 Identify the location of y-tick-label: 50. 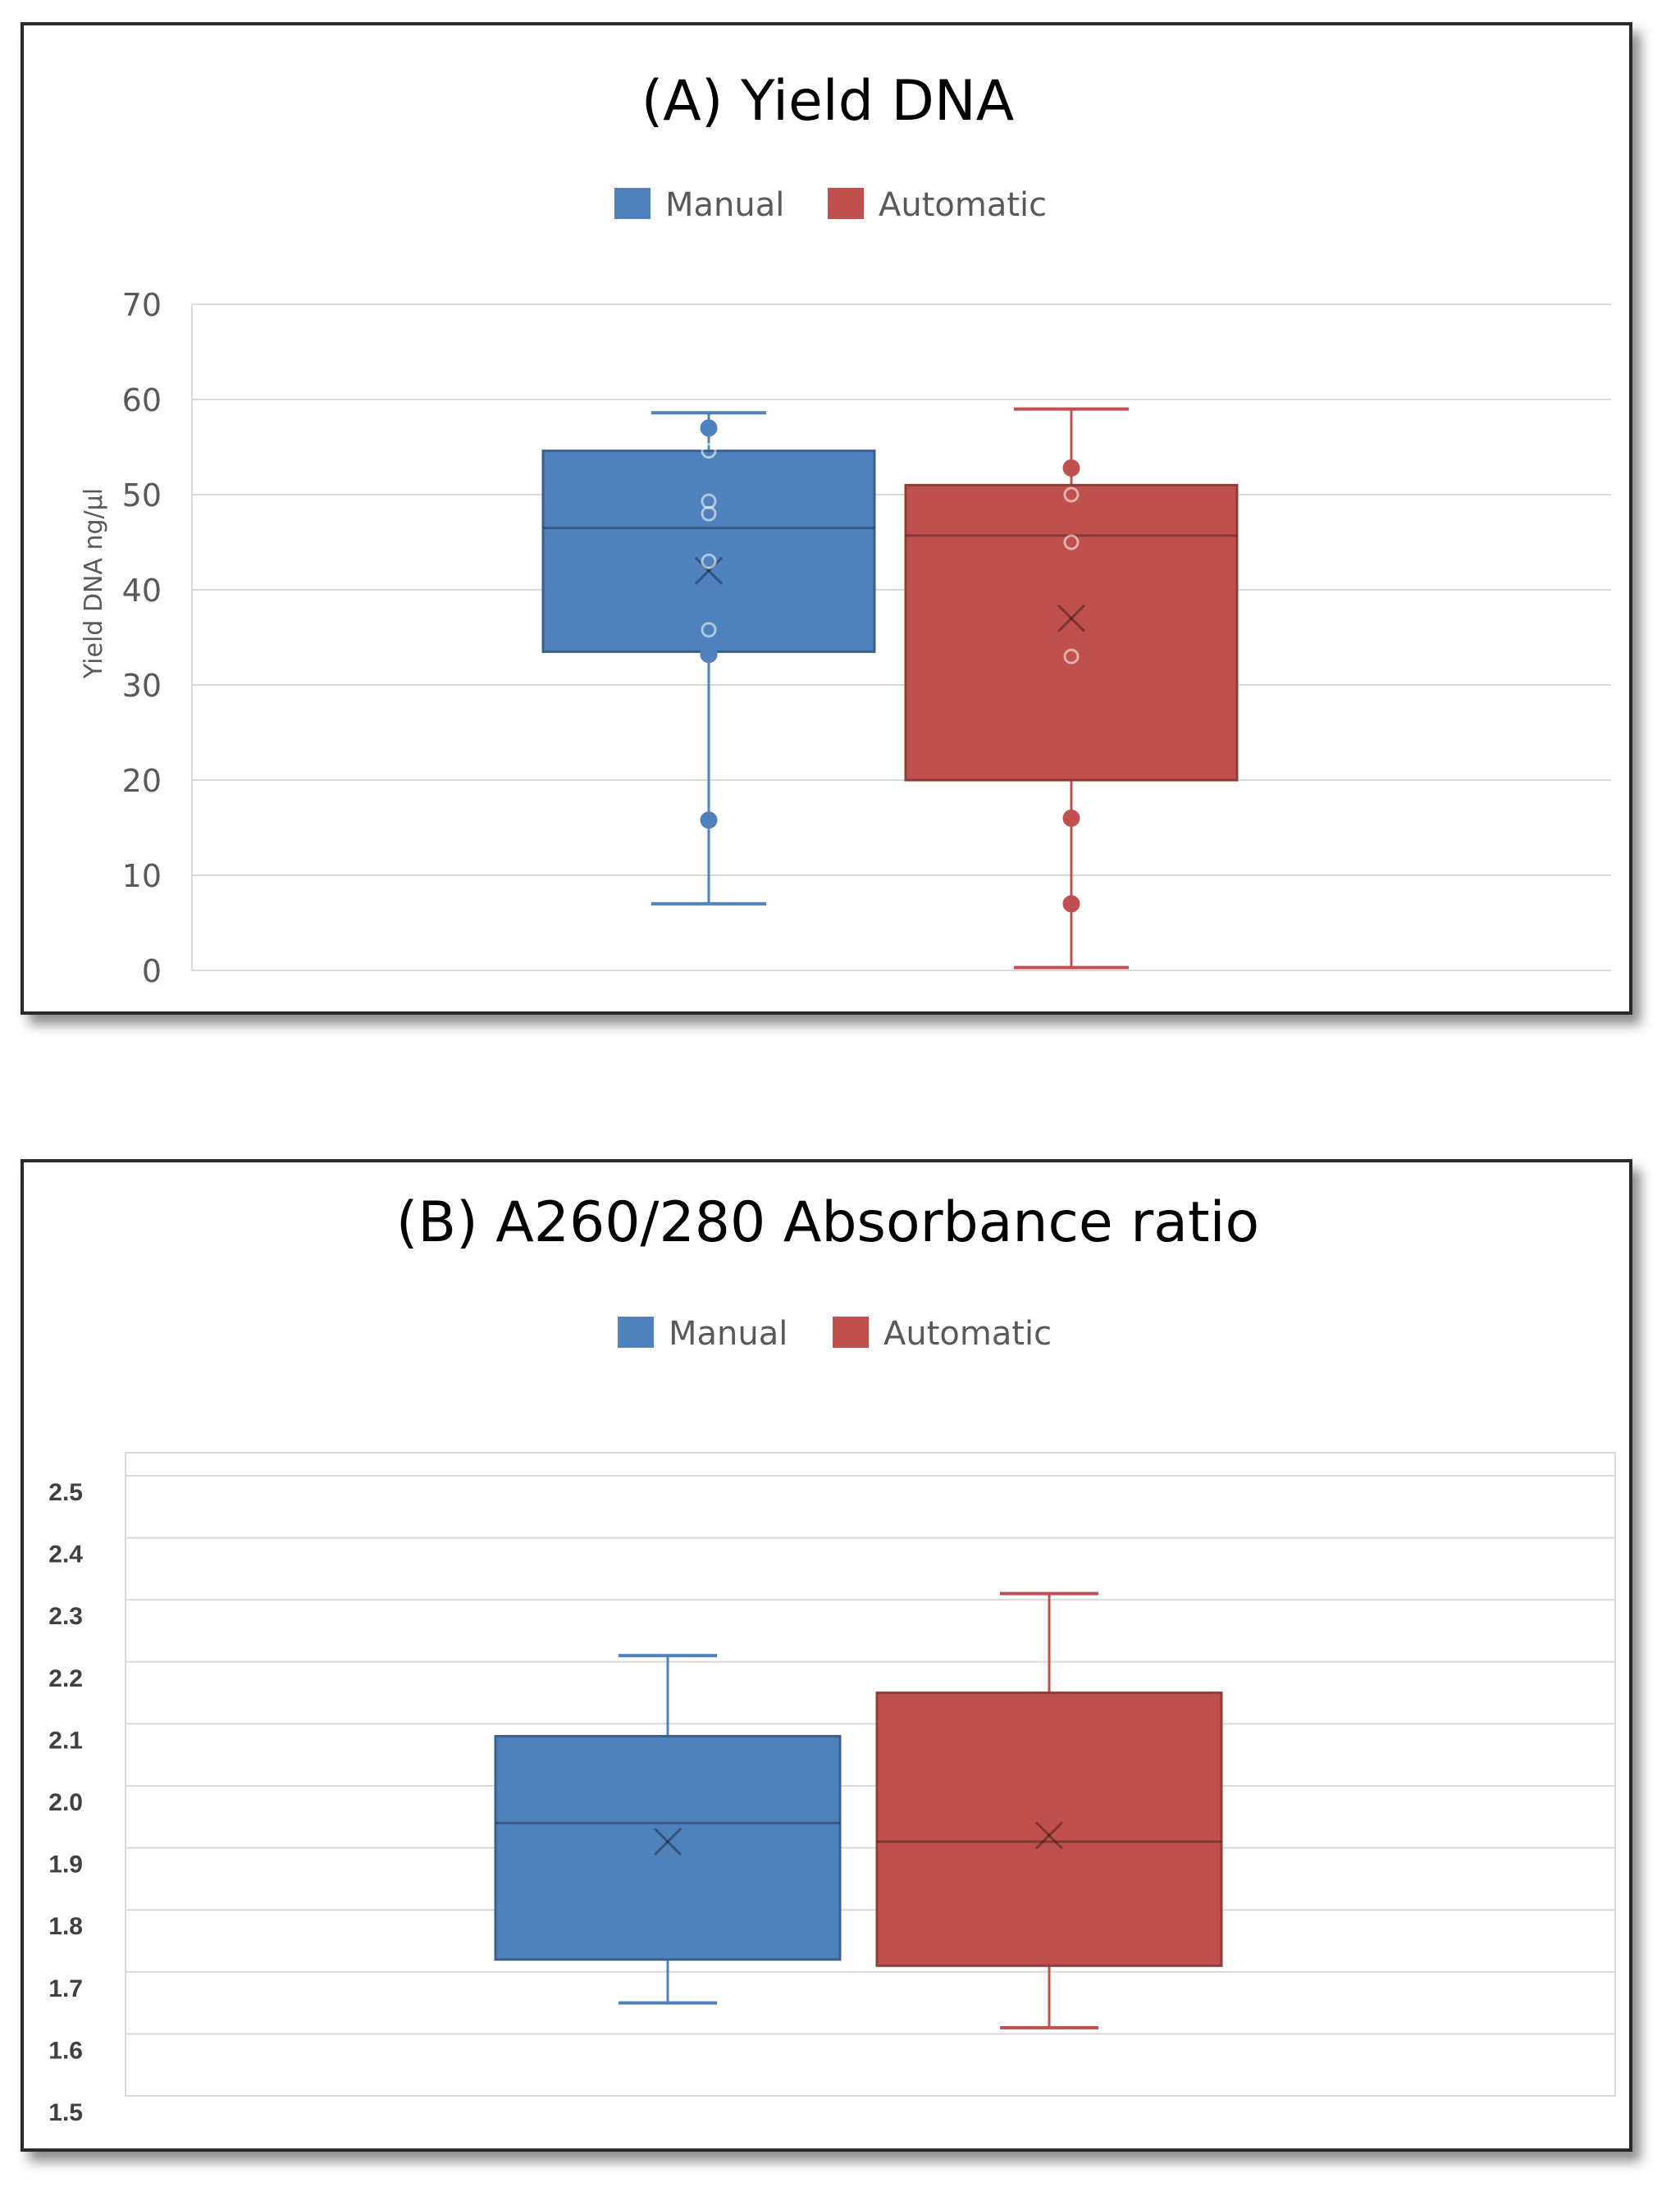
(142, 495).